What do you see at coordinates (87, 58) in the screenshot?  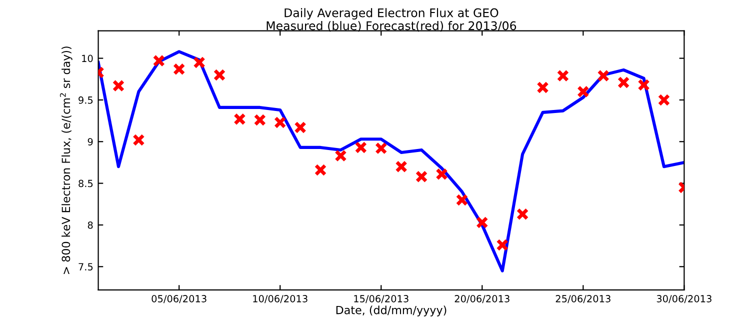 I see `y-tick-label: 10` at bounding box center [87, 58].